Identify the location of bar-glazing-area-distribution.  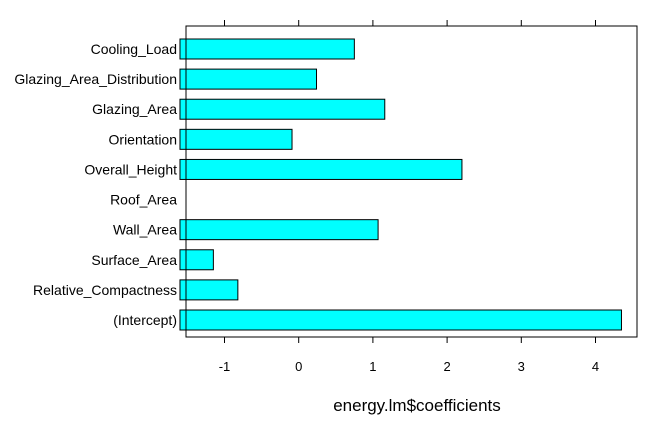
(248, 79).